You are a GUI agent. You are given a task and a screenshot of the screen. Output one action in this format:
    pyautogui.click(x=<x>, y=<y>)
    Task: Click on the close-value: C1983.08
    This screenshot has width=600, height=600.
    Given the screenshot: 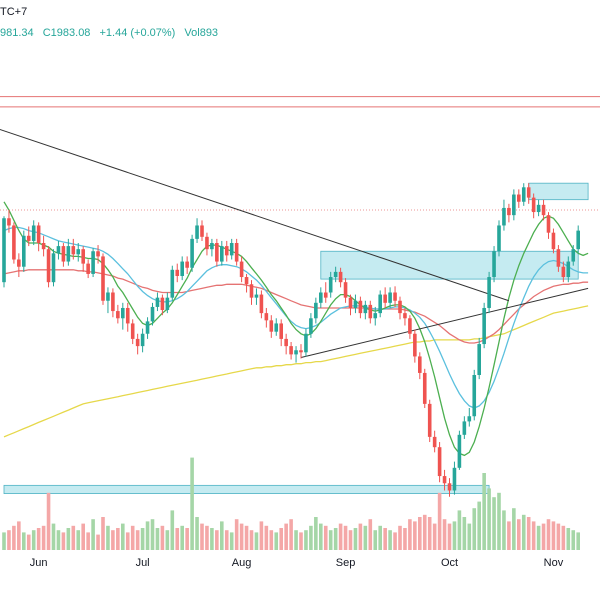 What is the action you would take?
    pyautogui.click(x=66, y=33)
    